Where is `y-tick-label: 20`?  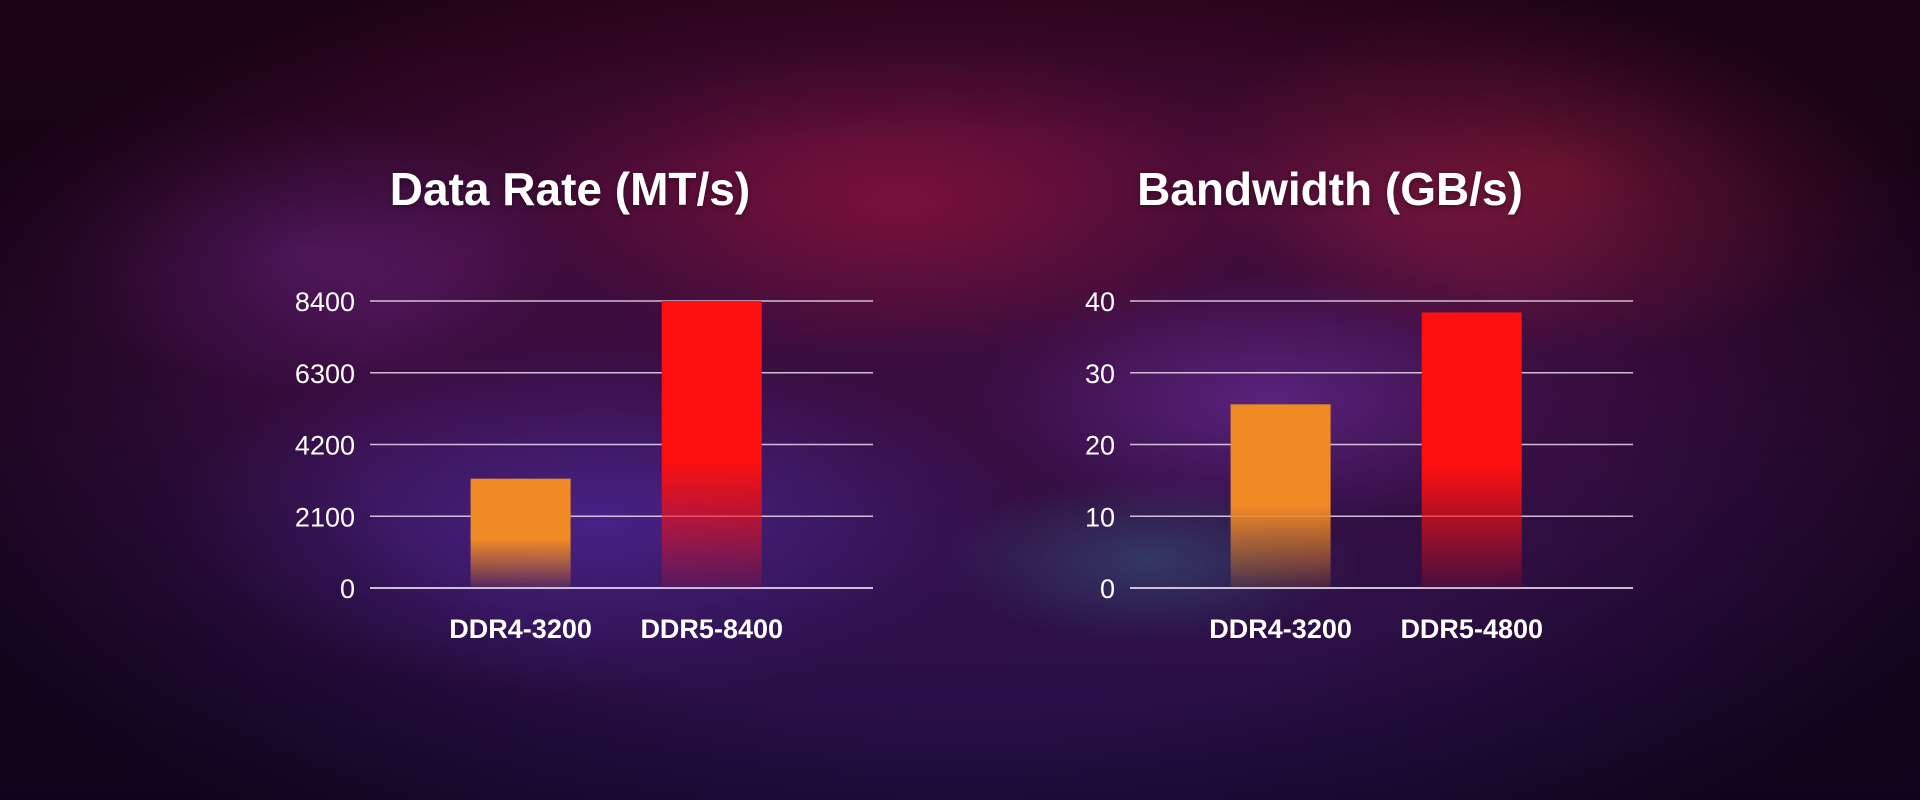 y-tick-label: 20 is located at coordinates (1100, 446).